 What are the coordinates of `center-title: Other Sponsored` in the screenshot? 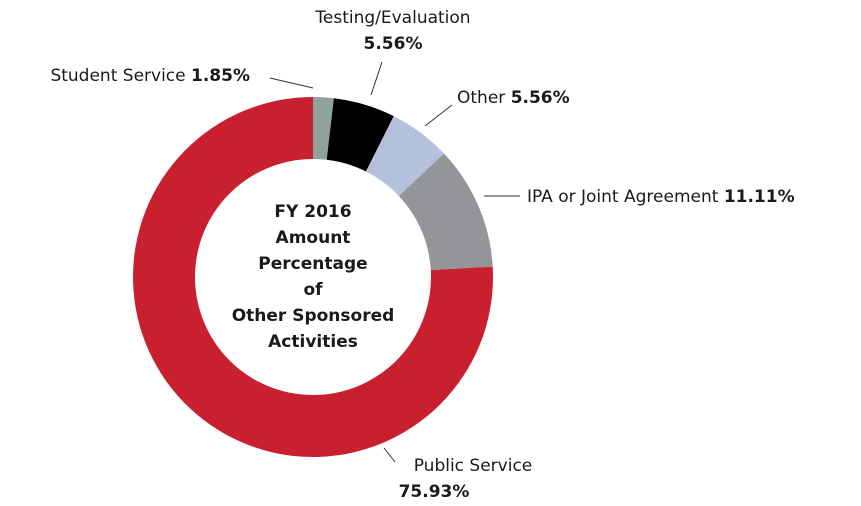 It's located at (313, 316).